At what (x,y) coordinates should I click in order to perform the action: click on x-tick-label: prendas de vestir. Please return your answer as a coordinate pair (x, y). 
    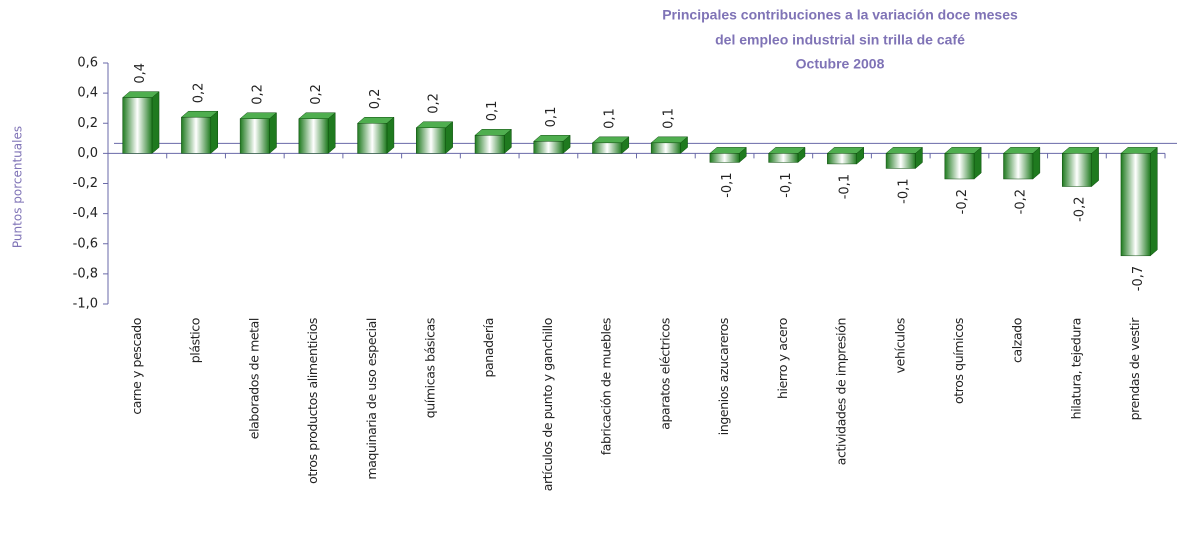
    Looking at the image, I should click on (1134, 369).